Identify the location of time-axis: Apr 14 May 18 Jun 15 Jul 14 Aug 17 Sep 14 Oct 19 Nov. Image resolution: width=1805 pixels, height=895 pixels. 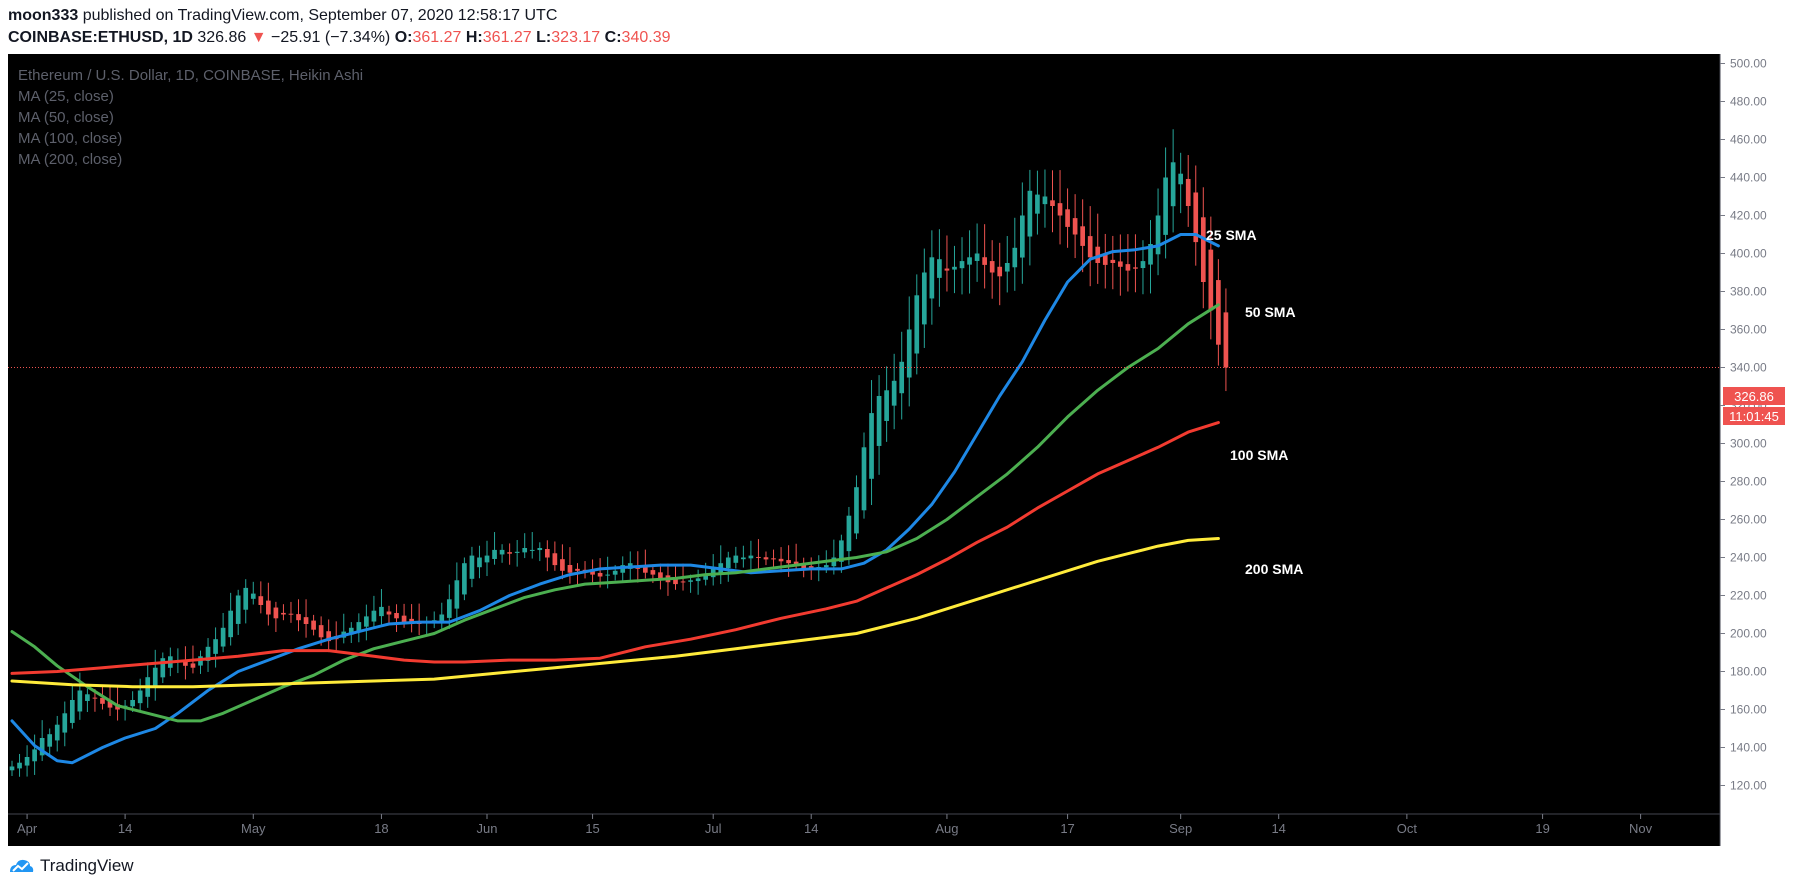
(835, 825).